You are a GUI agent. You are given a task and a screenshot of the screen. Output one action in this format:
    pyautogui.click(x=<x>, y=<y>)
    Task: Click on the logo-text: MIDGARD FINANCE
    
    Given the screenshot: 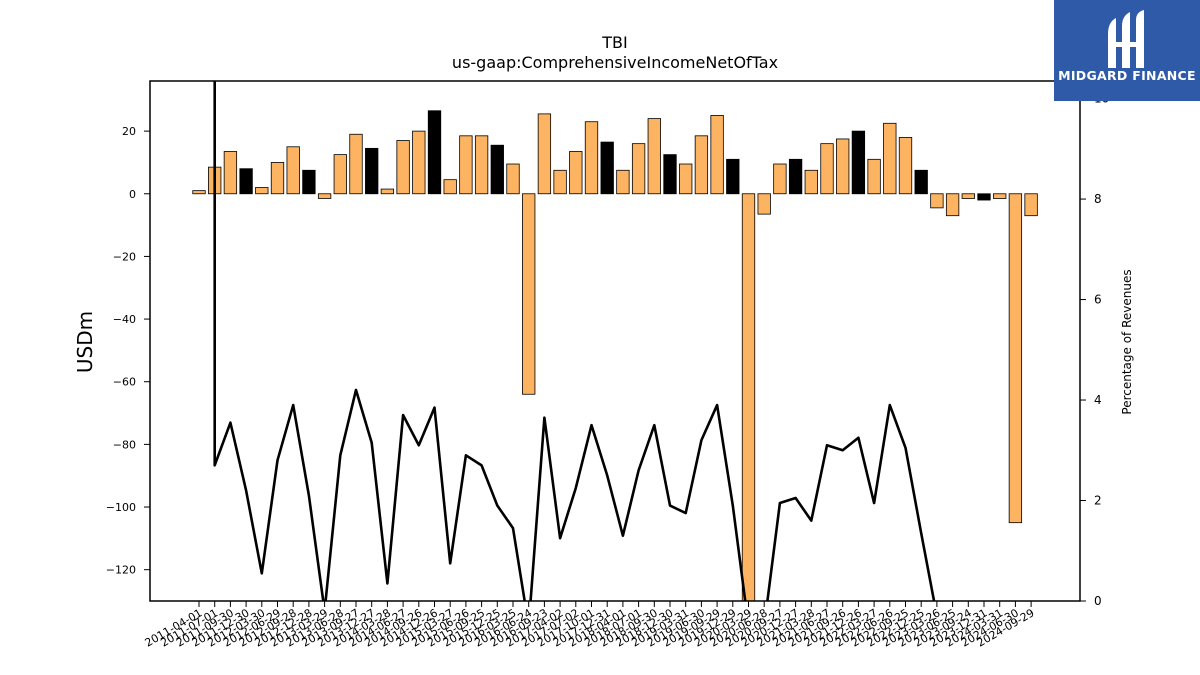 What is the action you would take?
    pyautogui.click(x=1127, y=75)
    